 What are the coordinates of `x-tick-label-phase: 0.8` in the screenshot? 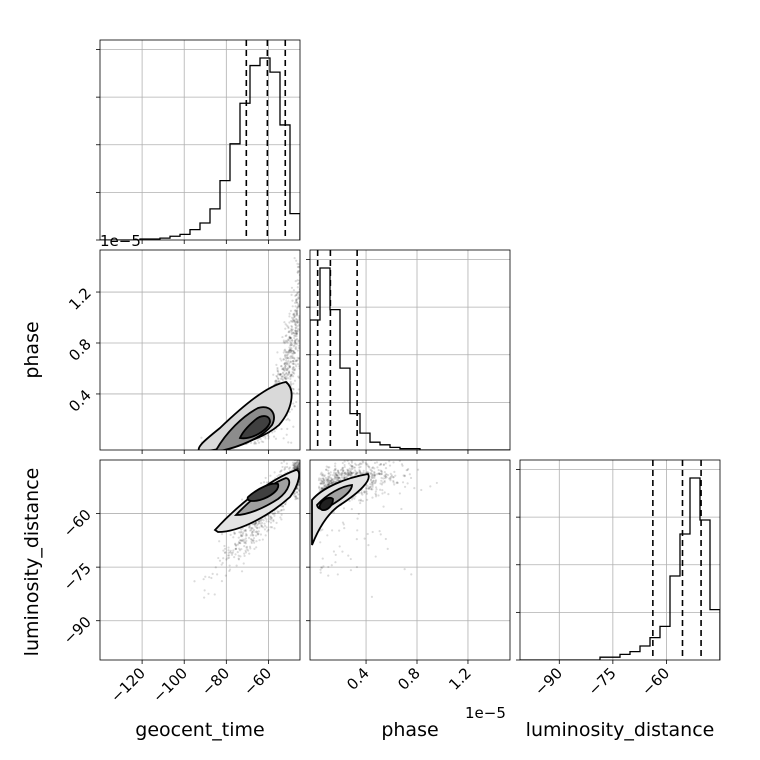 It's located at (409, 679).